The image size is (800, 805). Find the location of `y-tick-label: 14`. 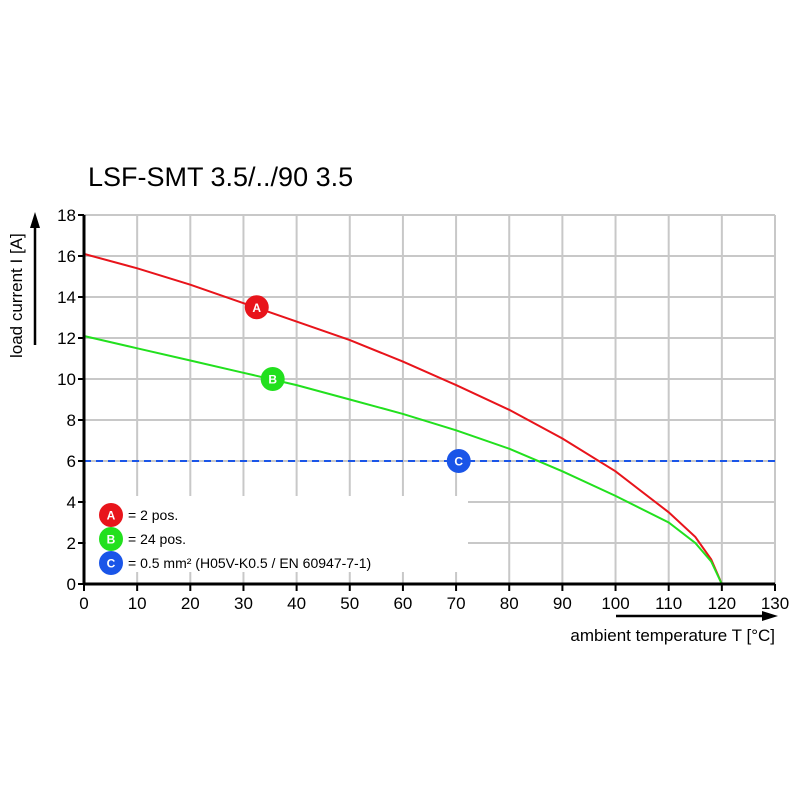

y-tick-label: 14 is located at coordinates (66, 297).